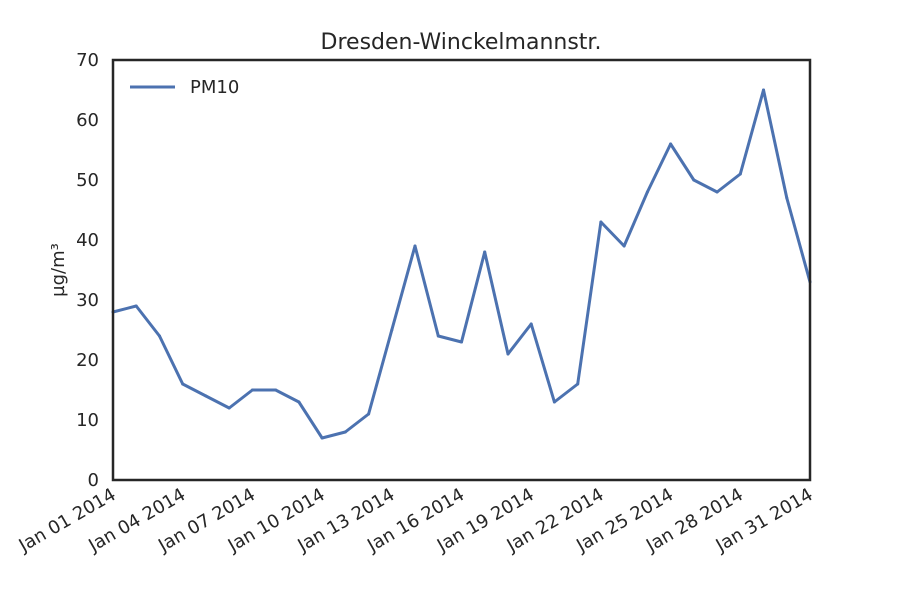  I want to click on legend: PM10, so click(184, 87).